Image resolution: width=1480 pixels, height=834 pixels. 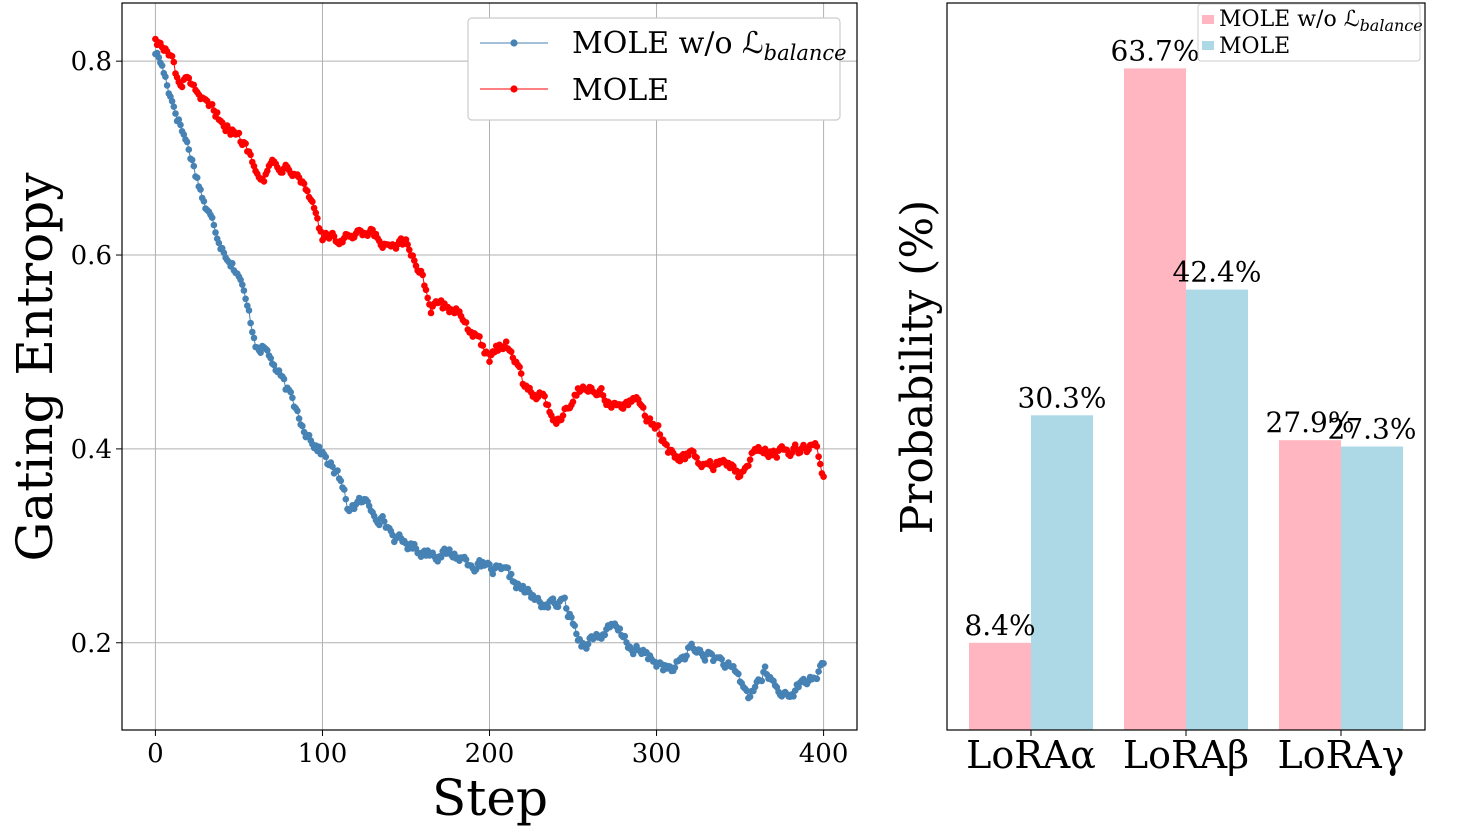 What do you see at coordinates (490, 798) in the screenshot?
I see `line-chart-x-axis-title: Step` at bounding box center [490, 798].